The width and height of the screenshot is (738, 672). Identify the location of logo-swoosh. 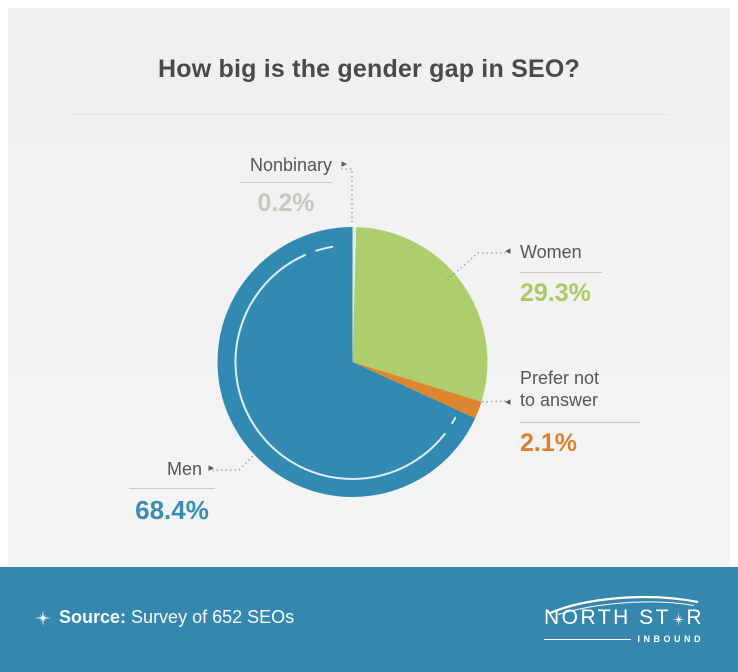
(624, 605).